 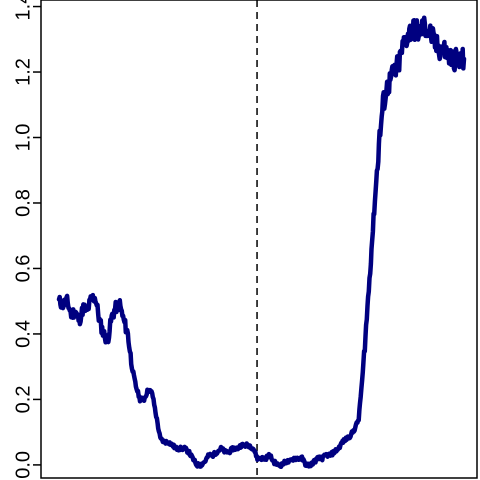 I want to click on y-tick-label: 0.6, so click(x=23, y=269).